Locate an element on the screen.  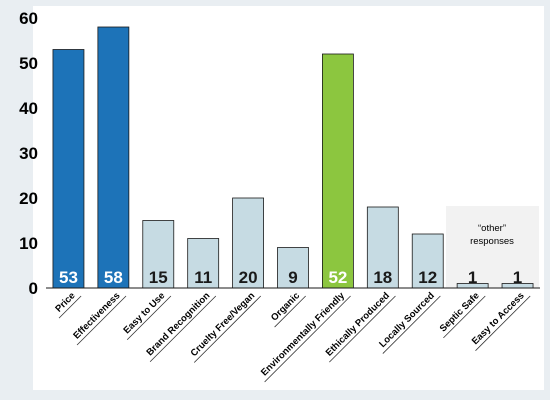
other-responses-label: “other” responses is located at coordinates (492, 235).